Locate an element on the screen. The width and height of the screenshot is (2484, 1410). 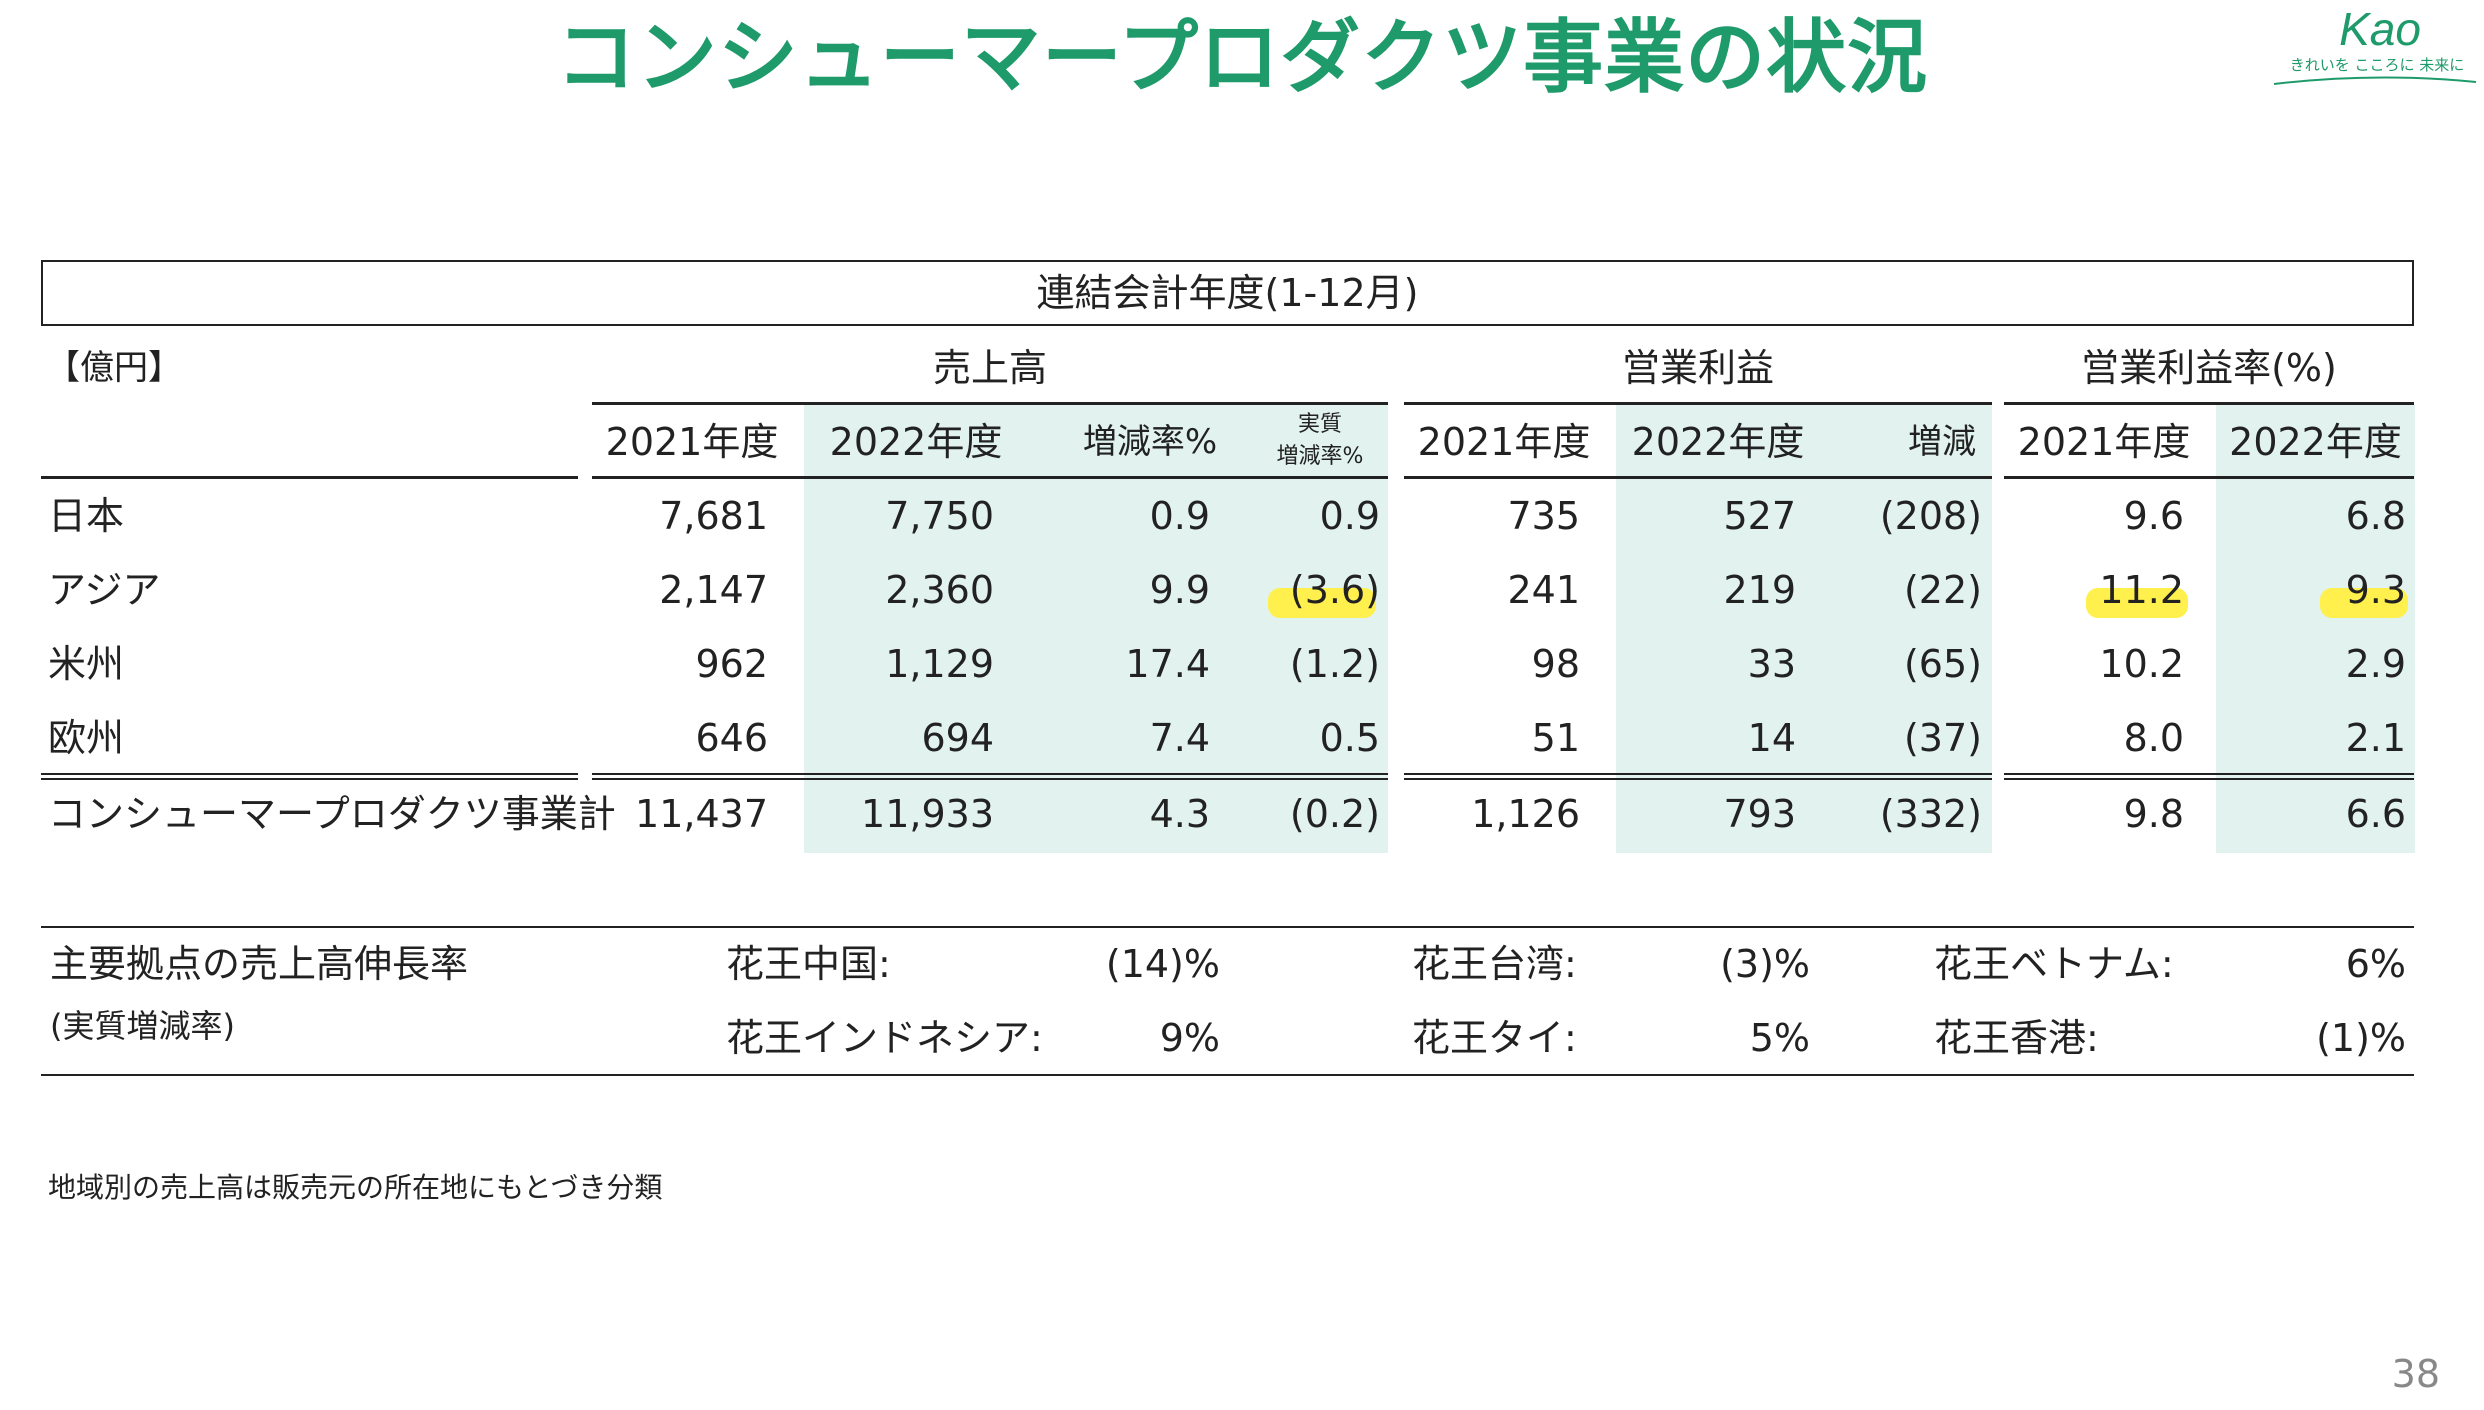
col-s2021: 2021年度 is located at coordinates (692, 442).